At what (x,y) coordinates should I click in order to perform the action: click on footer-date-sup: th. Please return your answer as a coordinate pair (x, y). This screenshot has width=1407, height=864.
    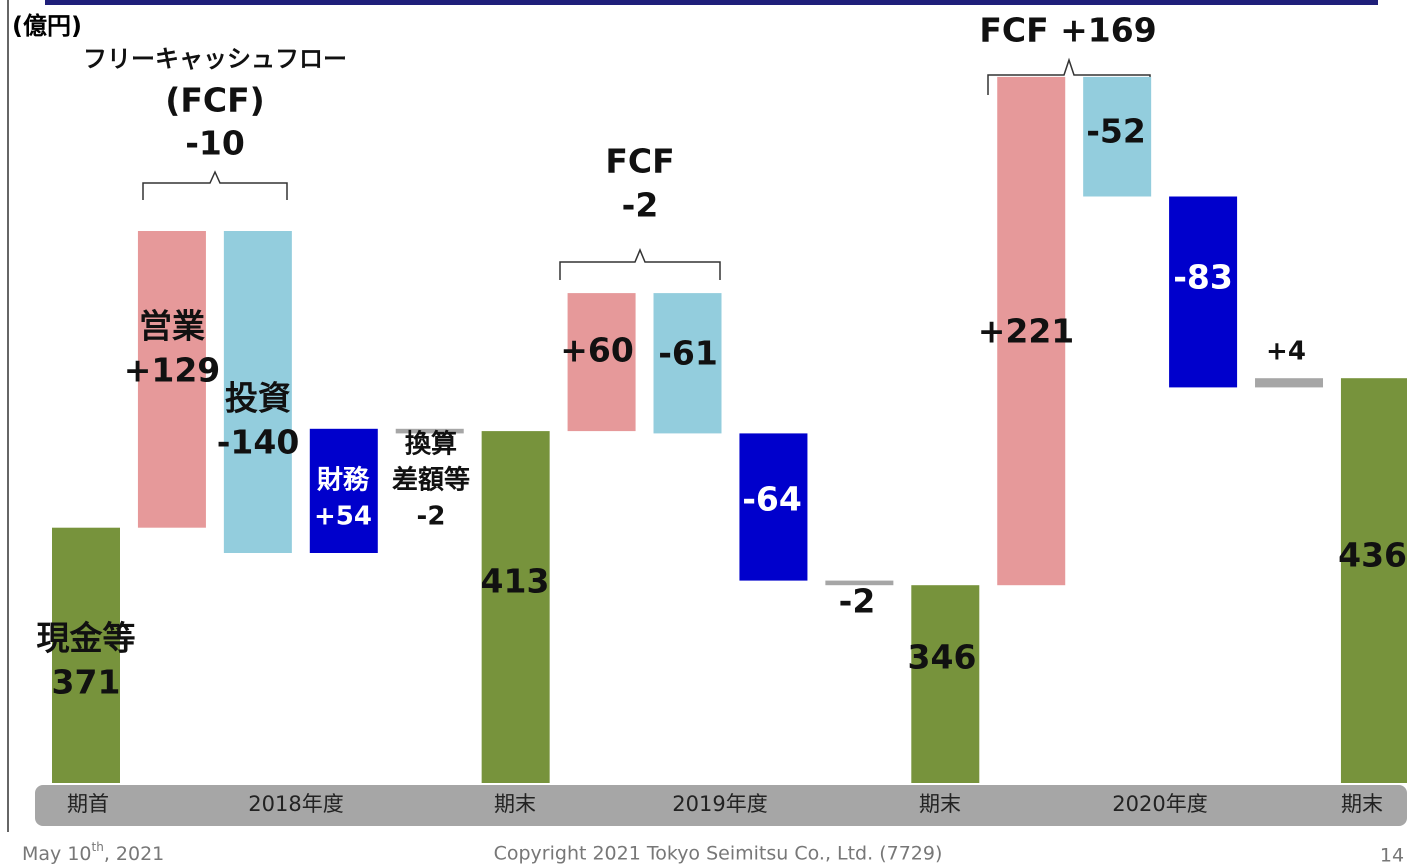
    Looking at the image, I should click on (98, 847).